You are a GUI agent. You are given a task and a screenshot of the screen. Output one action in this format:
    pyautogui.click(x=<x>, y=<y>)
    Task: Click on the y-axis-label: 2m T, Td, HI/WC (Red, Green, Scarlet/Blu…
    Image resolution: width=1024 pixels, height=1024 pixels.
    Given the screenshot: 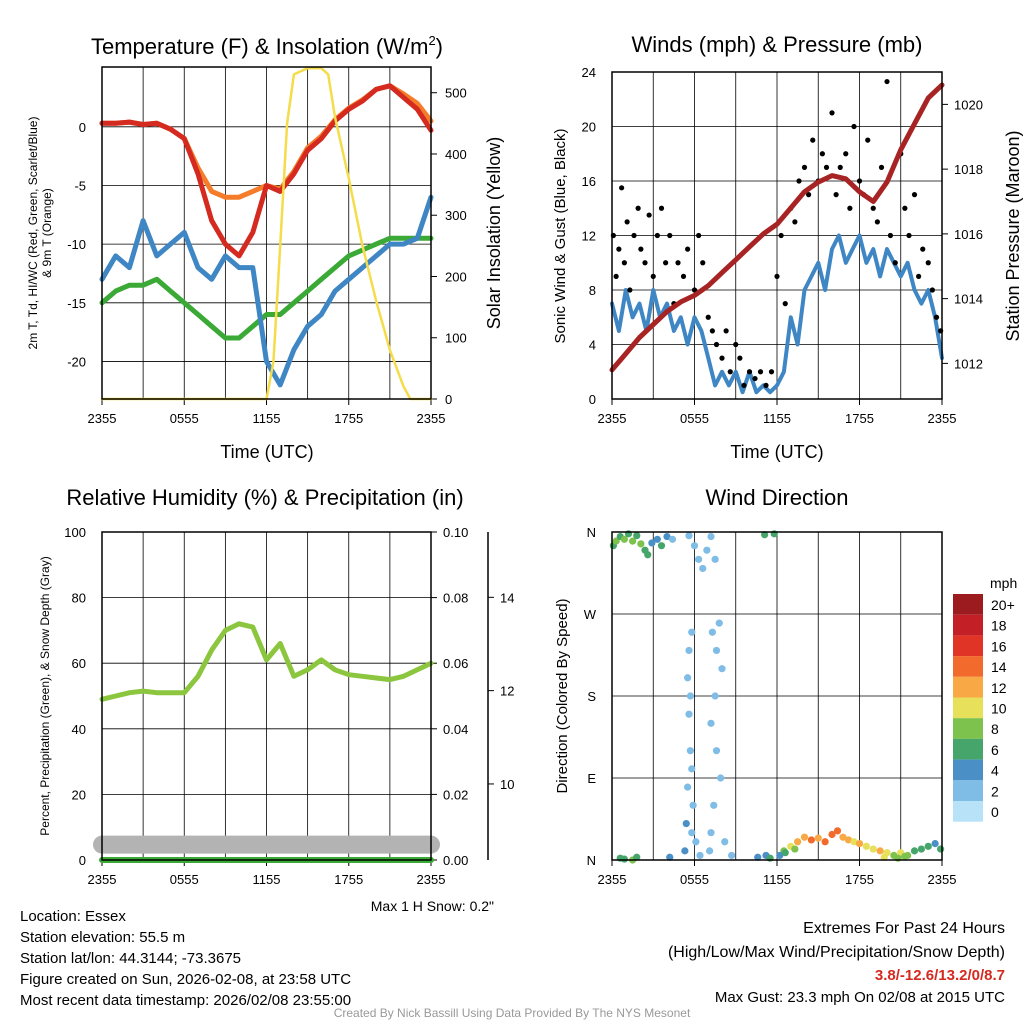 What is the action you would take?
    pyautogui.click(x=33, y=233)
    